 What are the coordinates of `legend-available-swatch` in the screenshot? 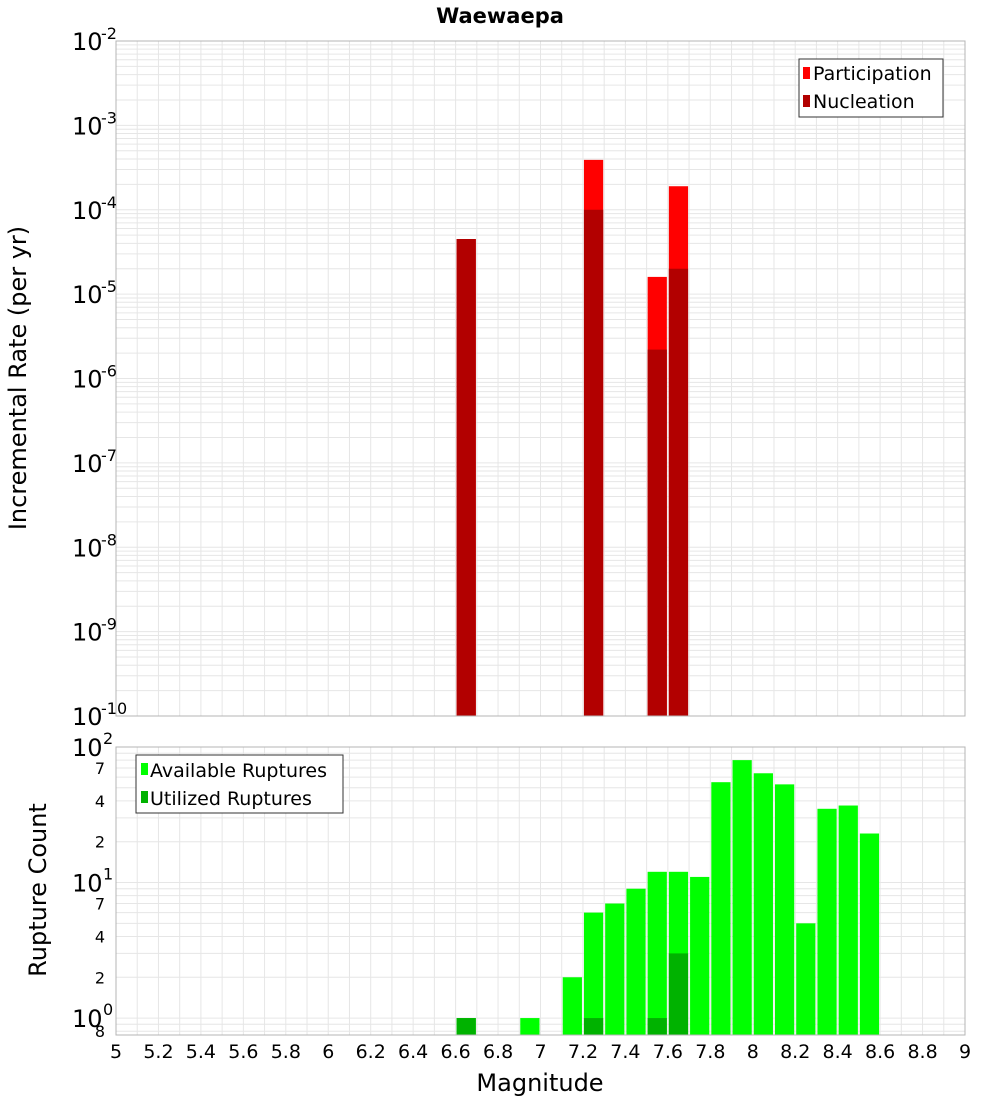 It's located at (144, 769).